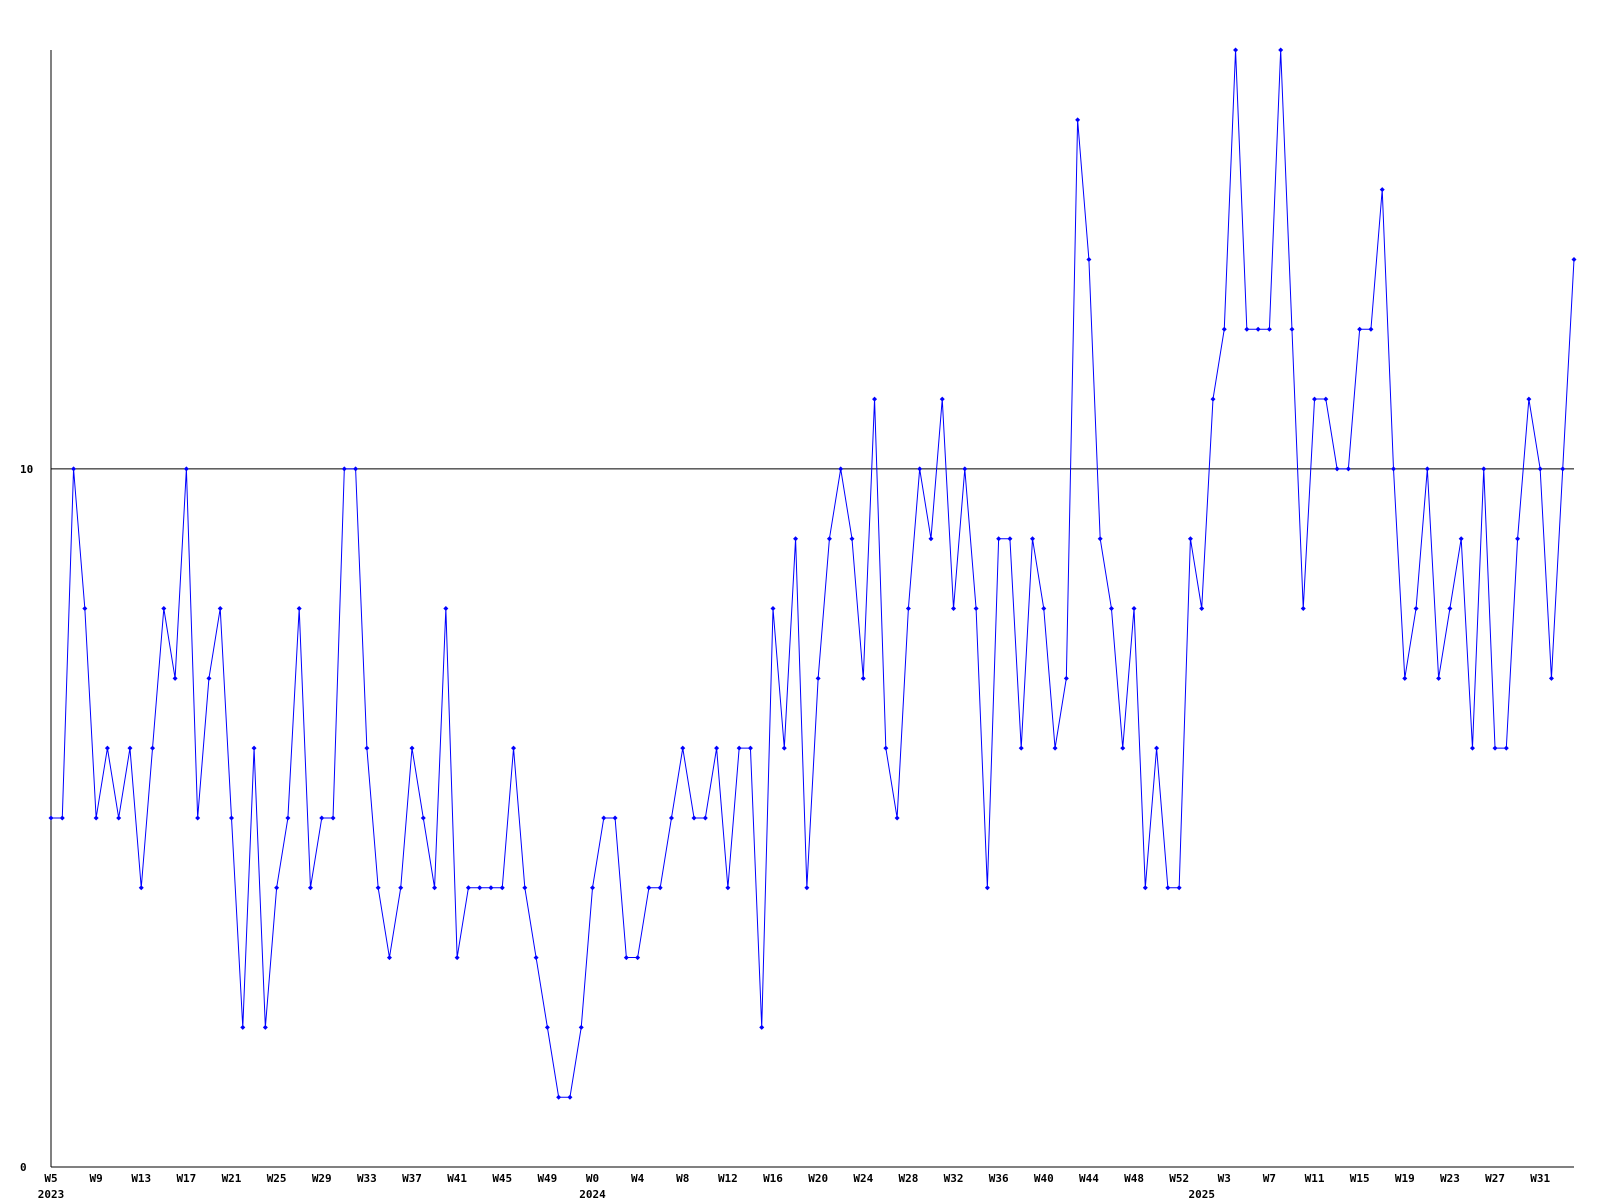 The image size is (1600, 1200). Describe the element at coordinates (1405, 1178) in the screenshot. I see `x-tick-label: W19` at that location.